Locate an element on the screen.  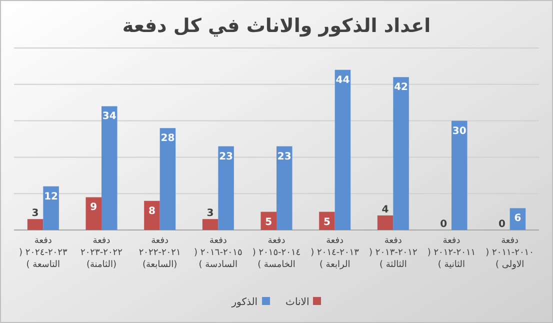
x-tick-label: دفعة ٢٠١١-٢٠١٢ ( الثانية ) is located at coordinates (451, 253).